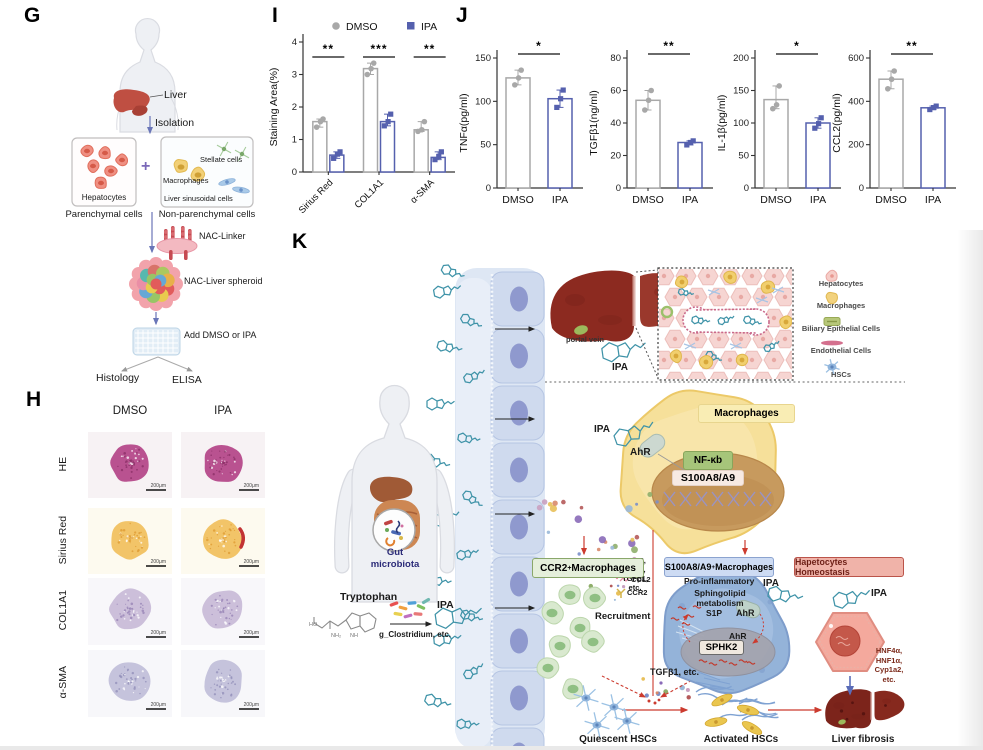 The image size is (983, 750). What do you see at coordinates (831, 298) in the screenshot?
I see `macrophage-legend-icon` at bounding box center [831, 298].